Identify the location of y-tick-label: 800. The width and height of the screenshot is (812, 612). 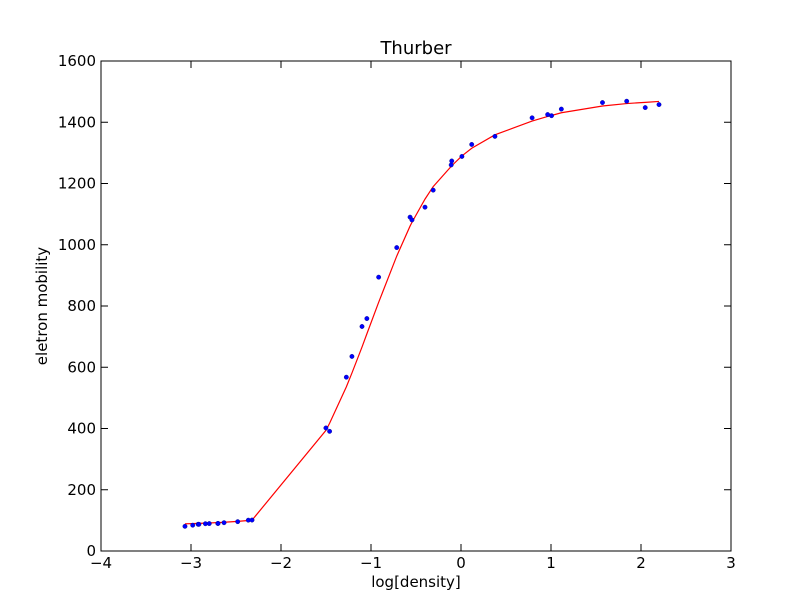
(81, 306).